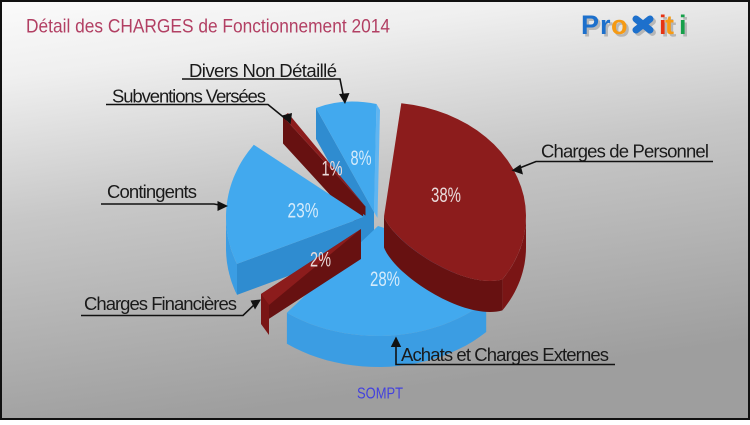  Describe the element at coordinates (160, 303) in the screenshot. I see `svg-text: Charges Financières` at that location.